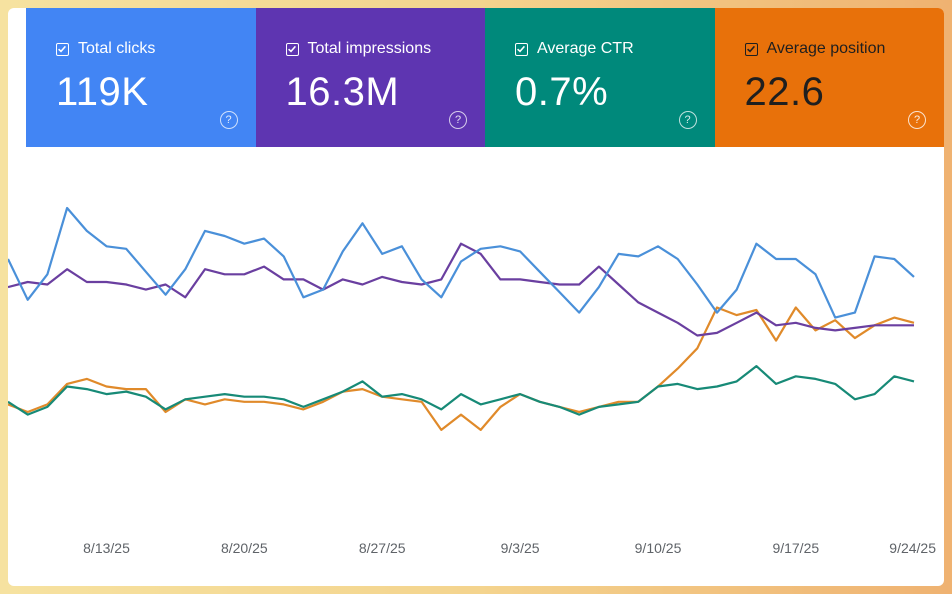 The width and height of the screenshot is (952, 594). Describe the element at coordinates (658, 548) in the screenshot. I see `x-tick-label: 9/10/25` at that location.